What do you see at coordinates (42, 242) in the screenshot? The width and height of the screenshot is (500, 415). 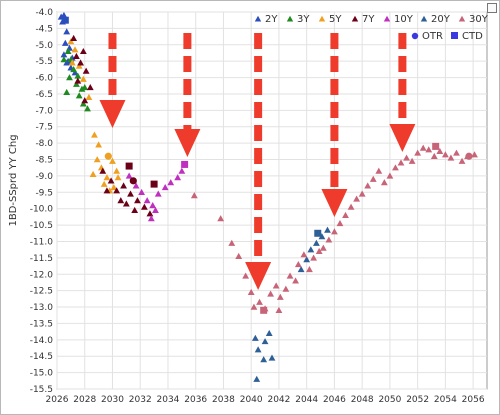 I see `y-tick-label: -11.0` at bounding box center [42, 242].